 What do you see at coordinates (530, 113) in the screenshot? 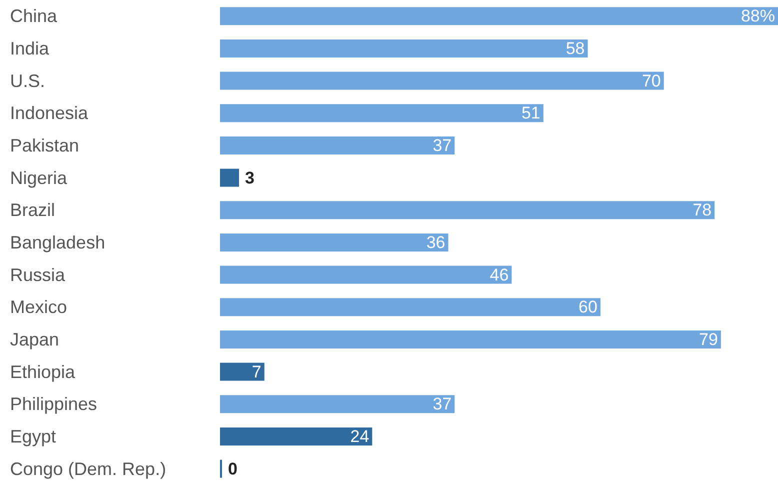
I see `data-label: 51` at bounding box center [530, 113].